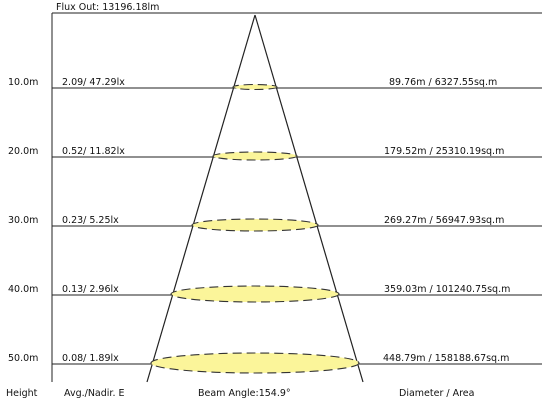 The image size is (542, 399). I want to click on height-label: 20.0m, so click(23, 151).